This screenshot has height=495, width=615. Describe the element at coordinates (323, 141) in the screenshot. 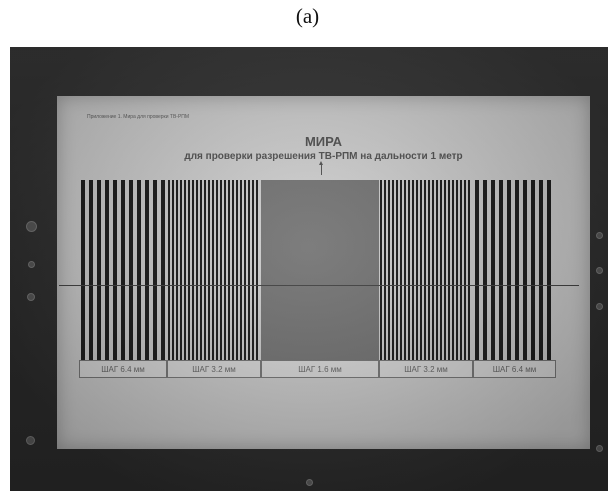

I see `target-title: МИРА` at that location.